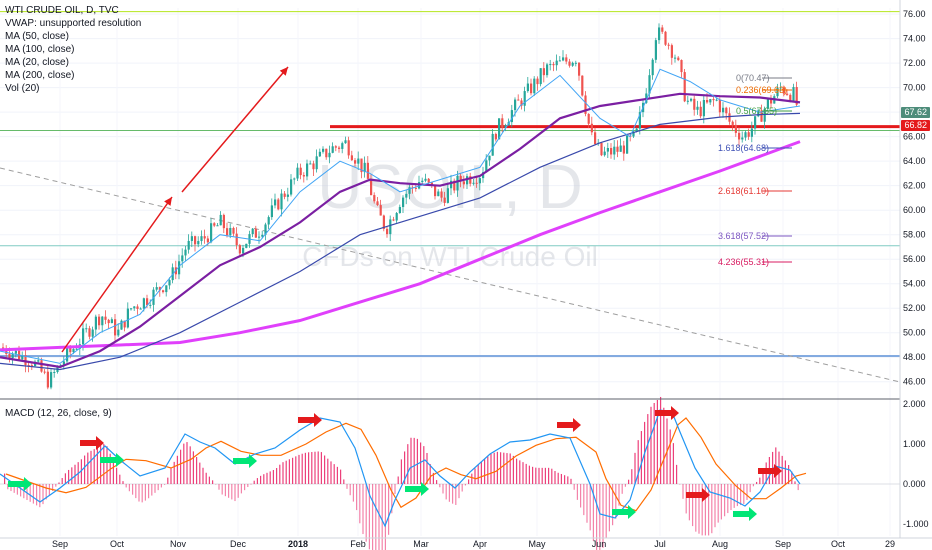  What do you see at coordinates (421, 544) in the screenshot?
I see `time-tick-label: Mar` at bounding box center [421, 544].